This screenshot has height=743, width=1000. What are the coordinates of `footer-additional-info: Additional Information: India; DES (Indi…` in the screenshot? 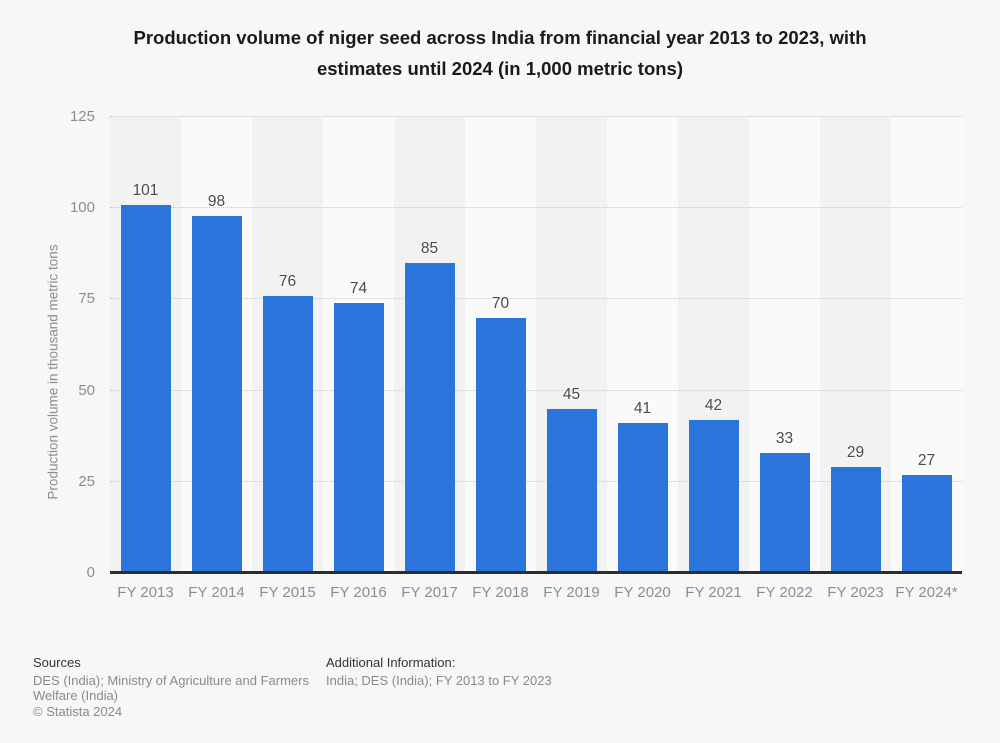 It's located at (536, 671).